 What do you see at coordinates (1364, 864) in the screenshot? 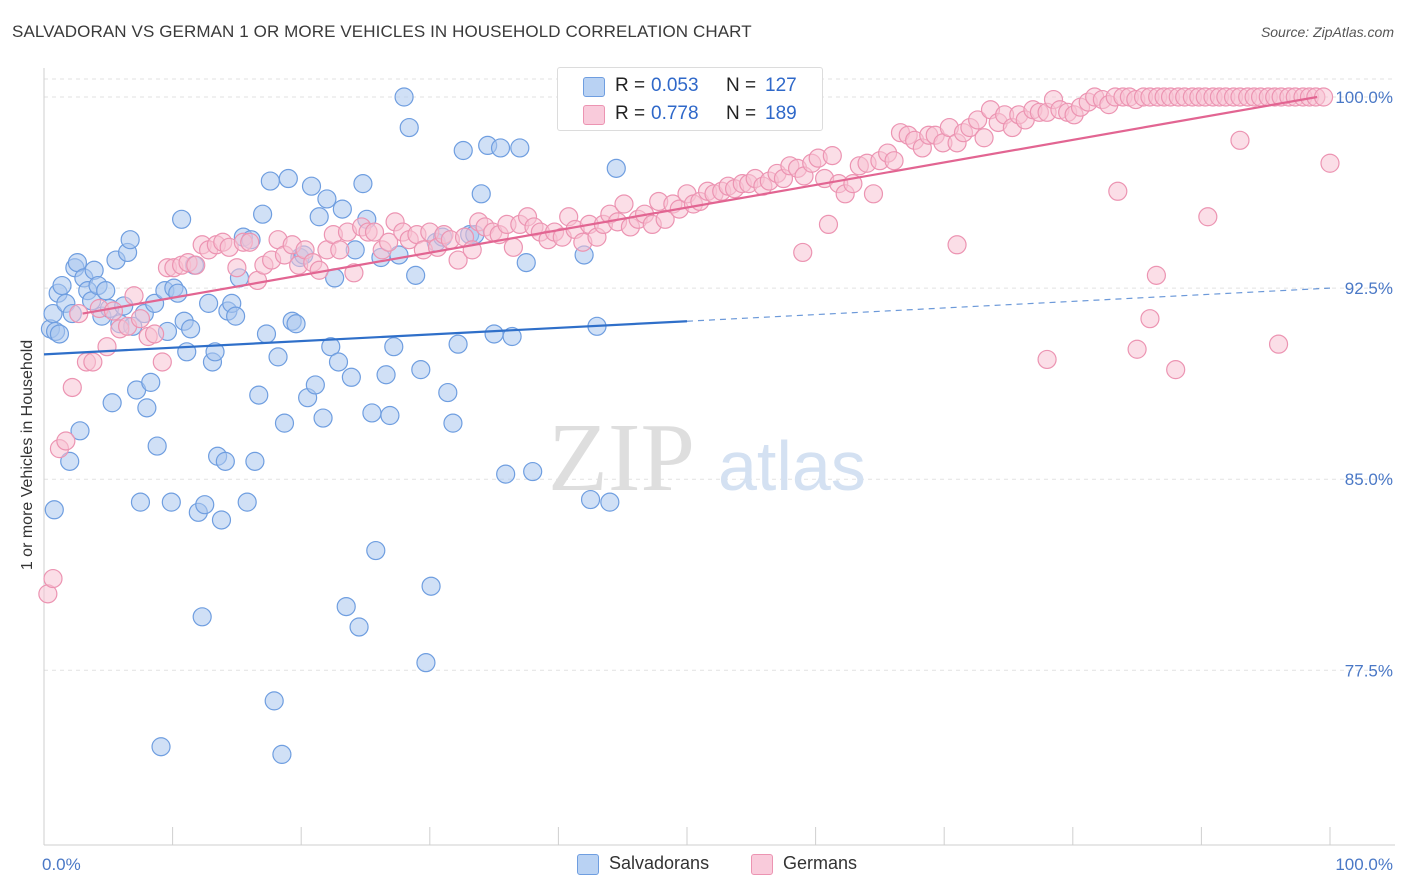
I see `x-tick-label: 100.0%` at bounding box center [1364, 864].